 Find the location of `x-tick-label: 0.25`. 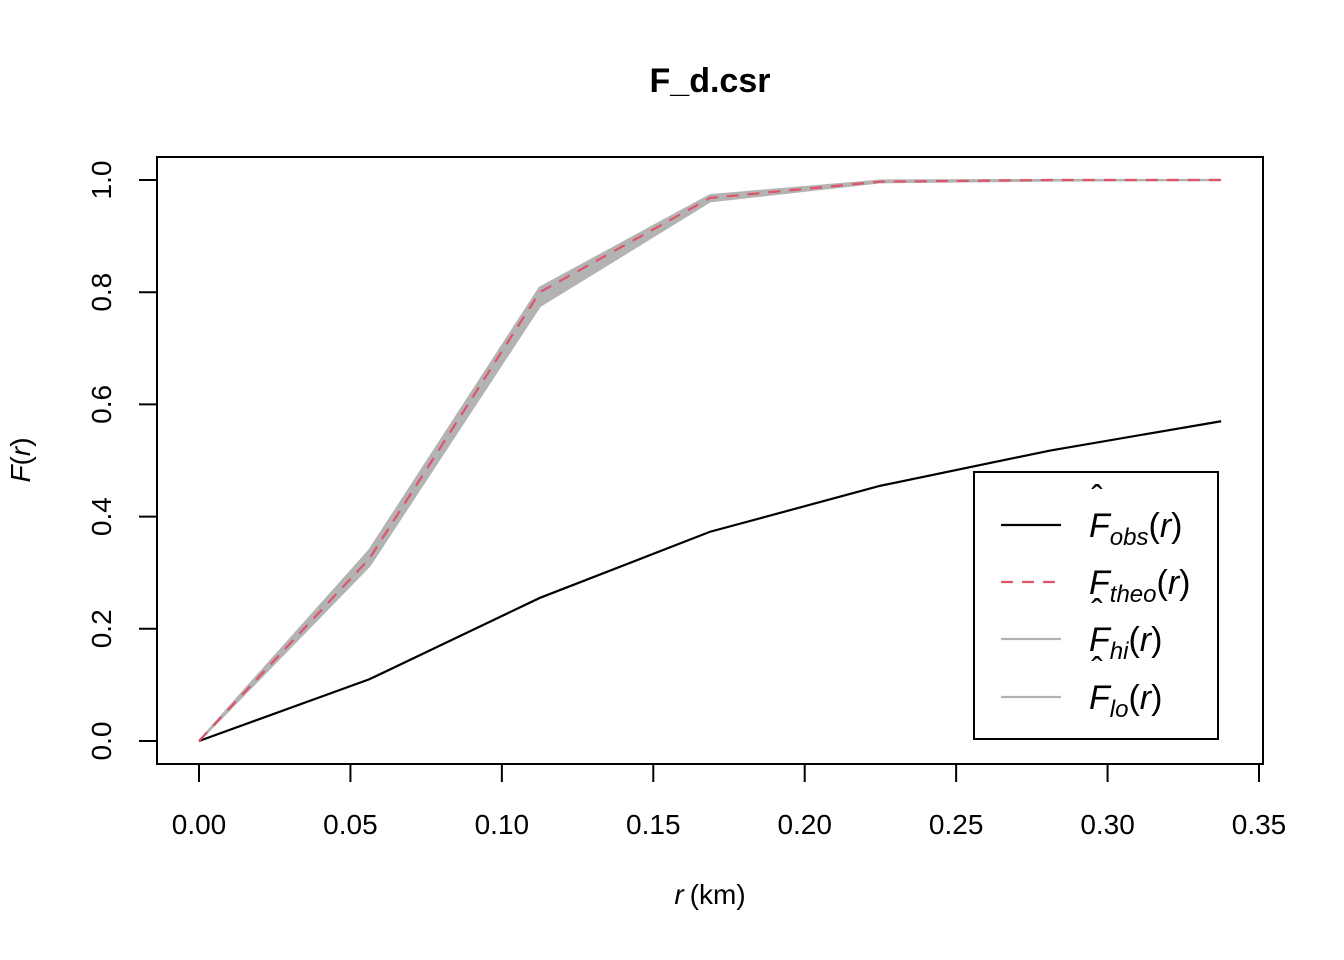

x-tick-label: 0.25 is located at coordinates (956, 824).